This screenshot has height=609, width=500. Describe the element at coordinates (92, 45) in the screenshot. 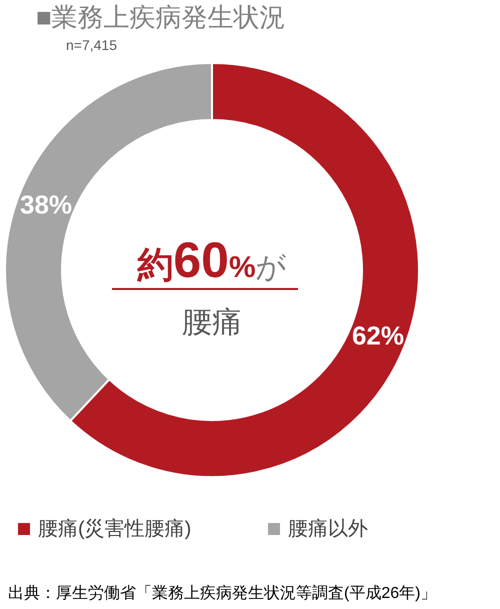

I see `chart-subtitle: n=7,415` at that location.